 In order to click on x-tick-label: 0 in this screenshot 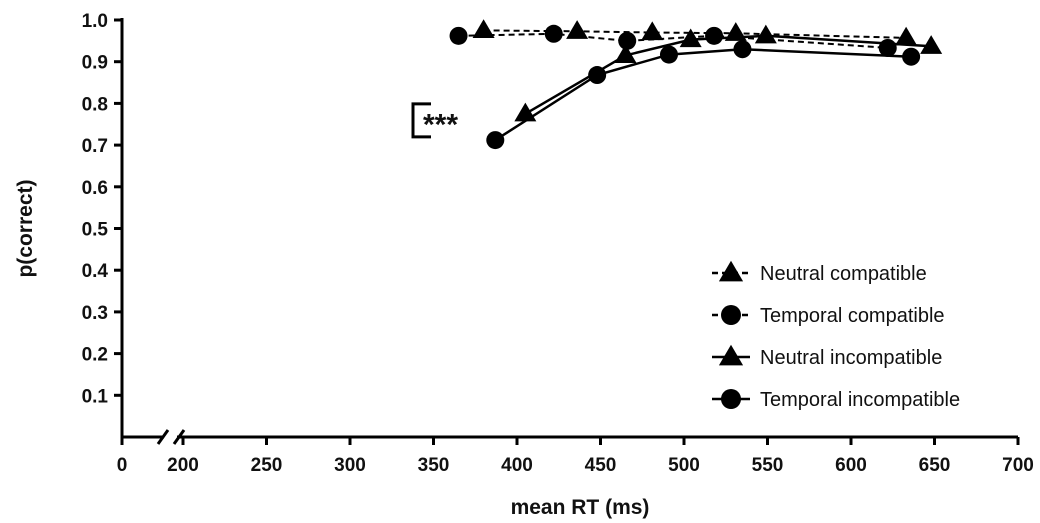, I will do `click(122, 465)`.